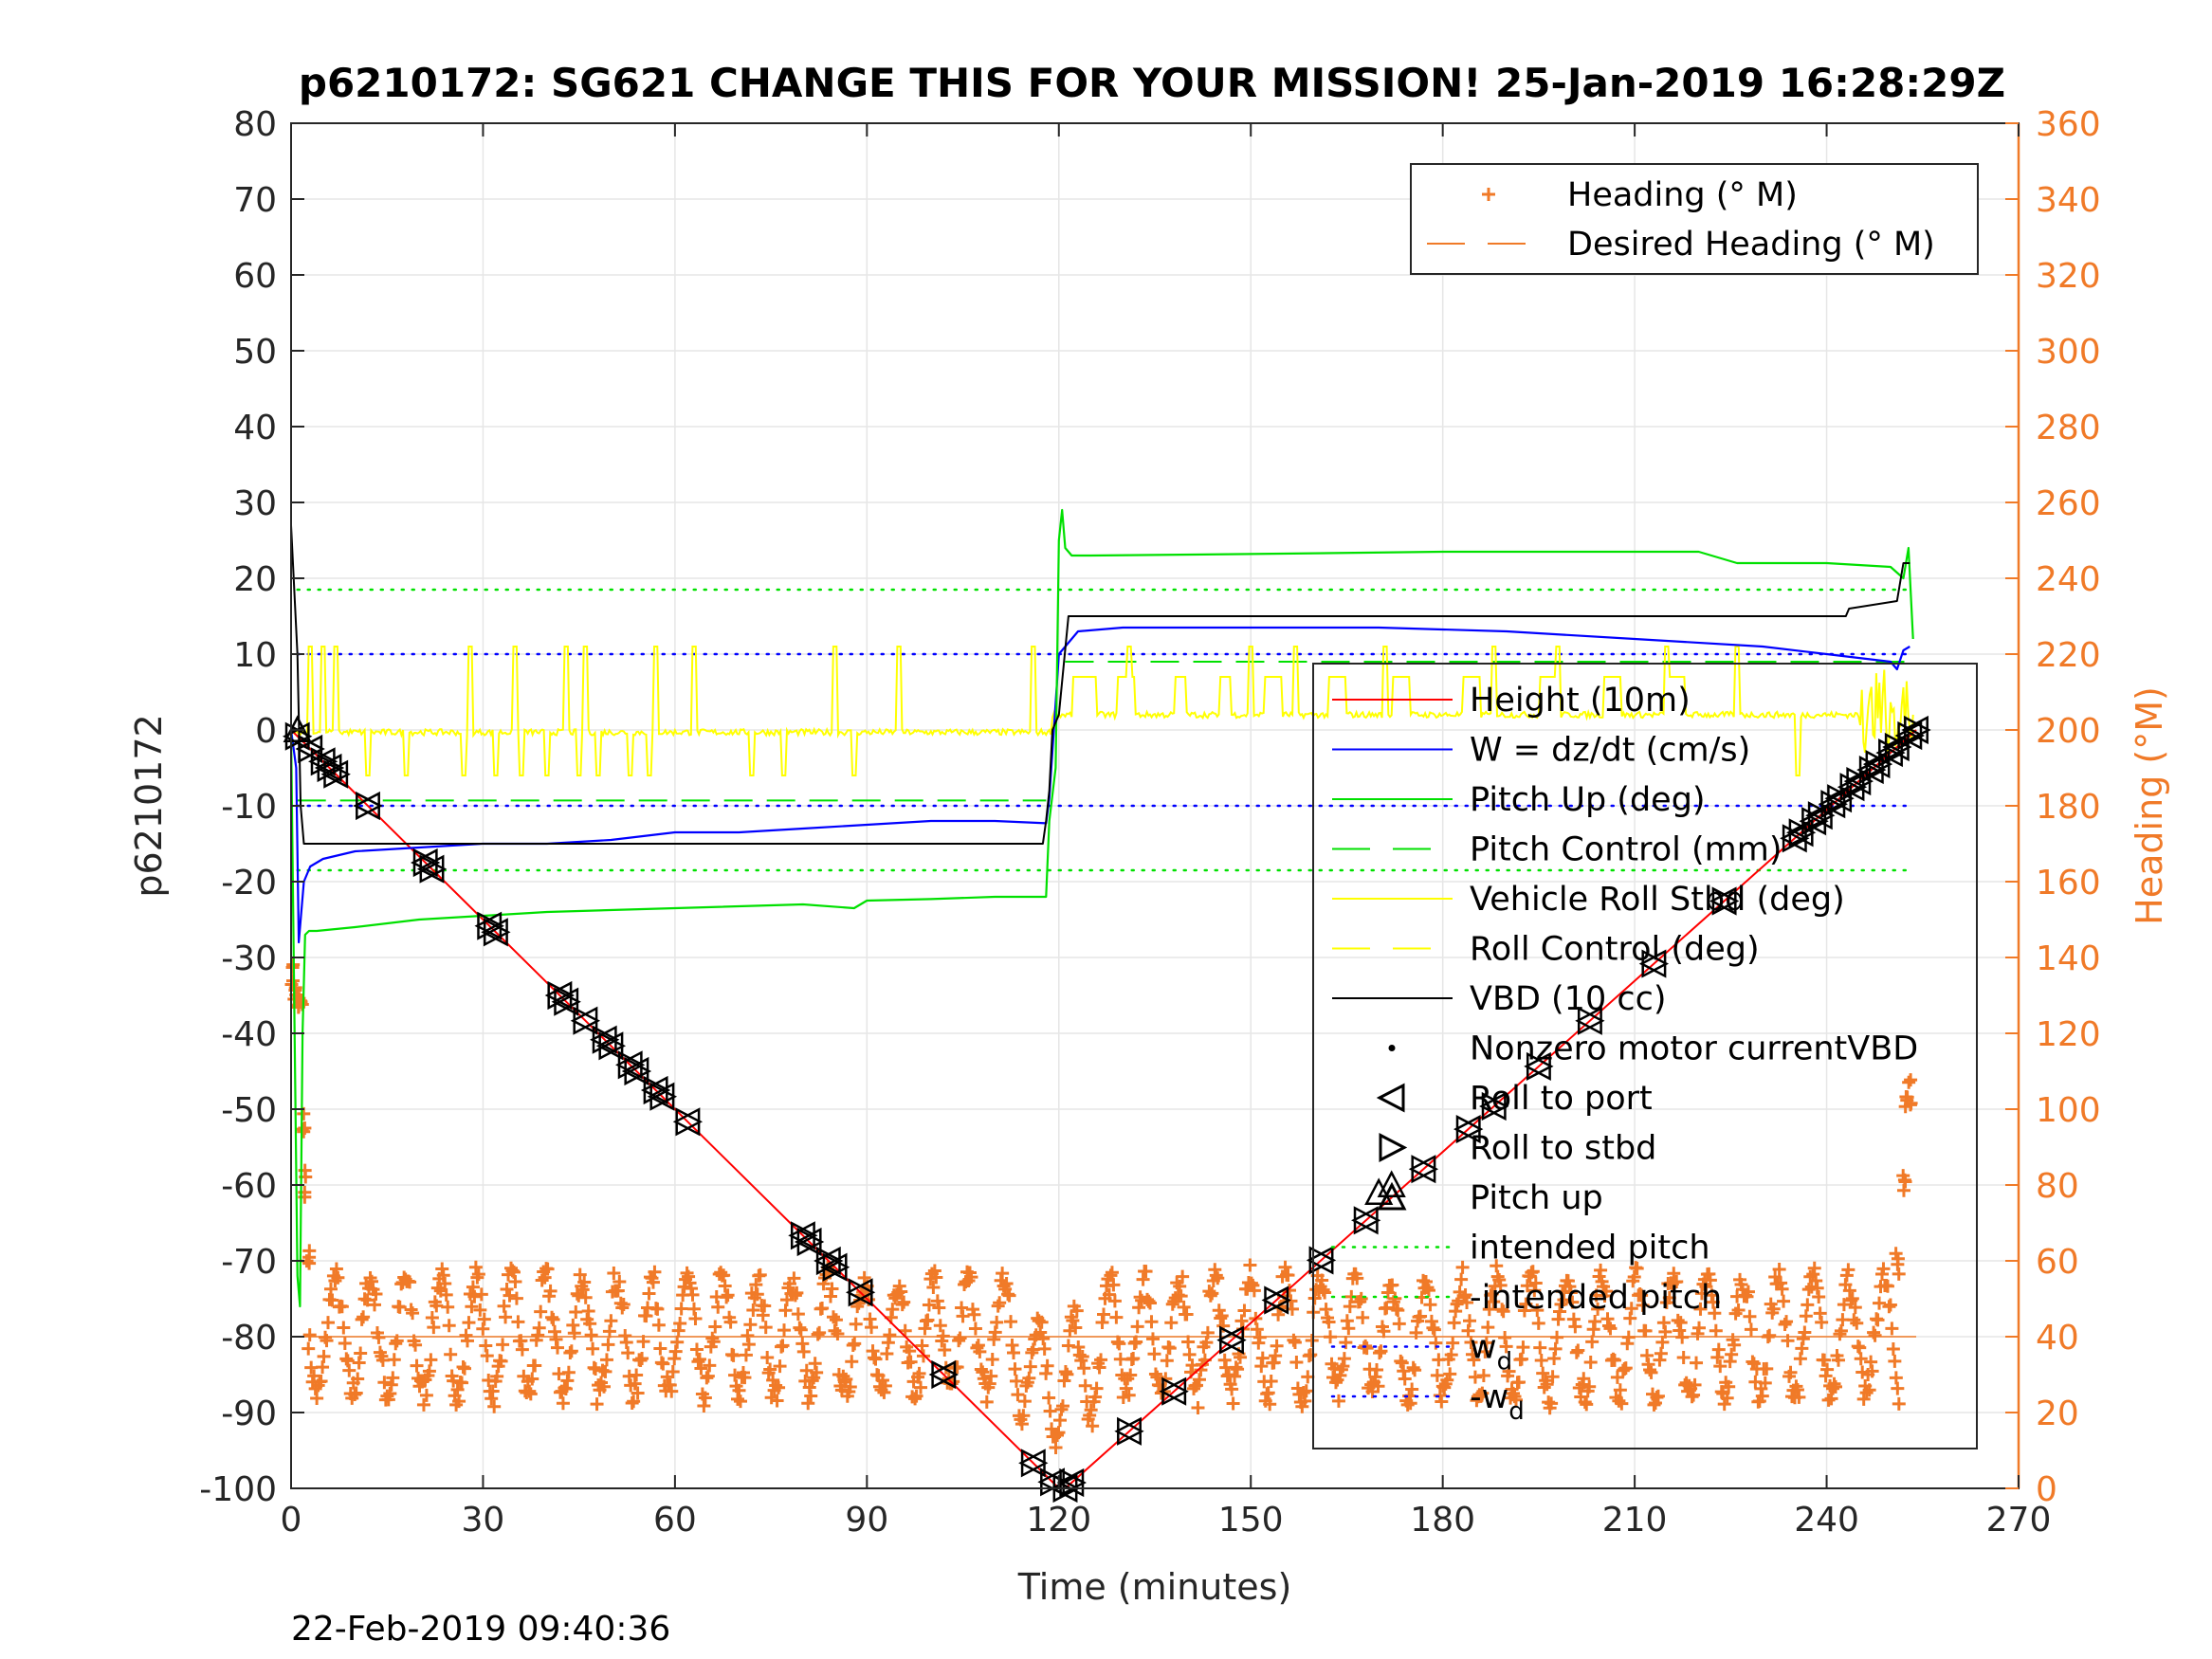 The width and height of the screenshot is (2212, 1659). Describe the element at coordinates (249, 807) in the screenshot. I see `y-tick-label: -10` at that location.